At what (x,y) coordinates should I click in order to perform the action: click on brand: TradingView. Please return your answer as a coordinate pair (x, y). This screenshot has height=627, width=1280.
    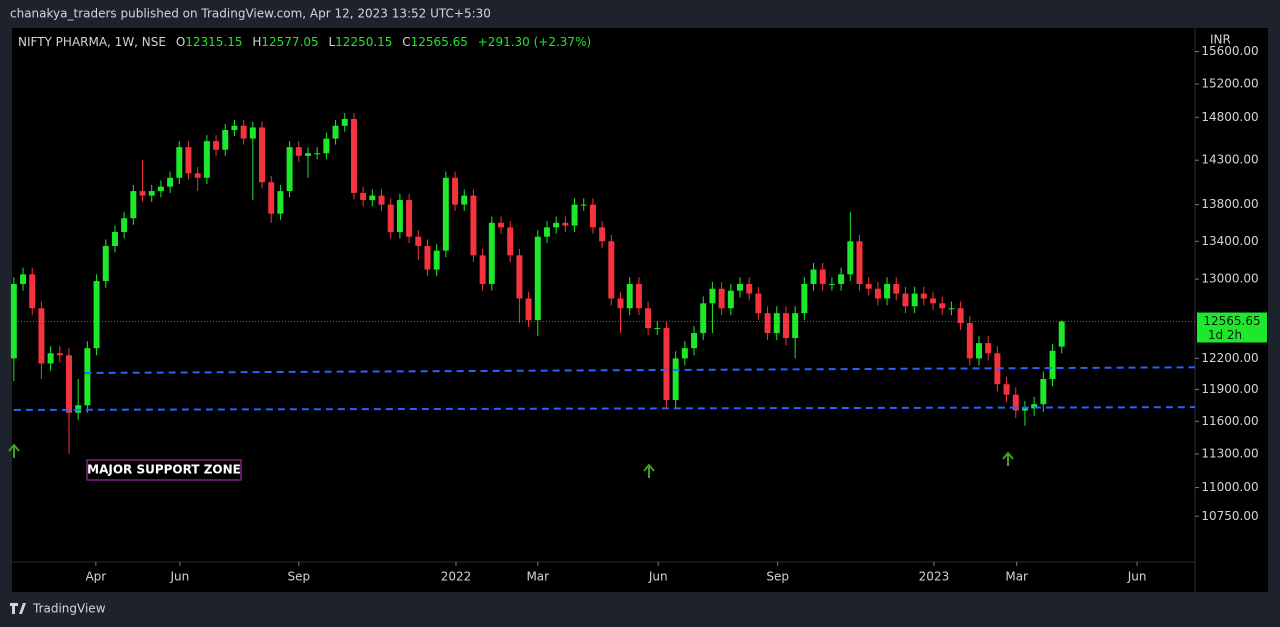
    Looking at the image, I should click on (69, 609).